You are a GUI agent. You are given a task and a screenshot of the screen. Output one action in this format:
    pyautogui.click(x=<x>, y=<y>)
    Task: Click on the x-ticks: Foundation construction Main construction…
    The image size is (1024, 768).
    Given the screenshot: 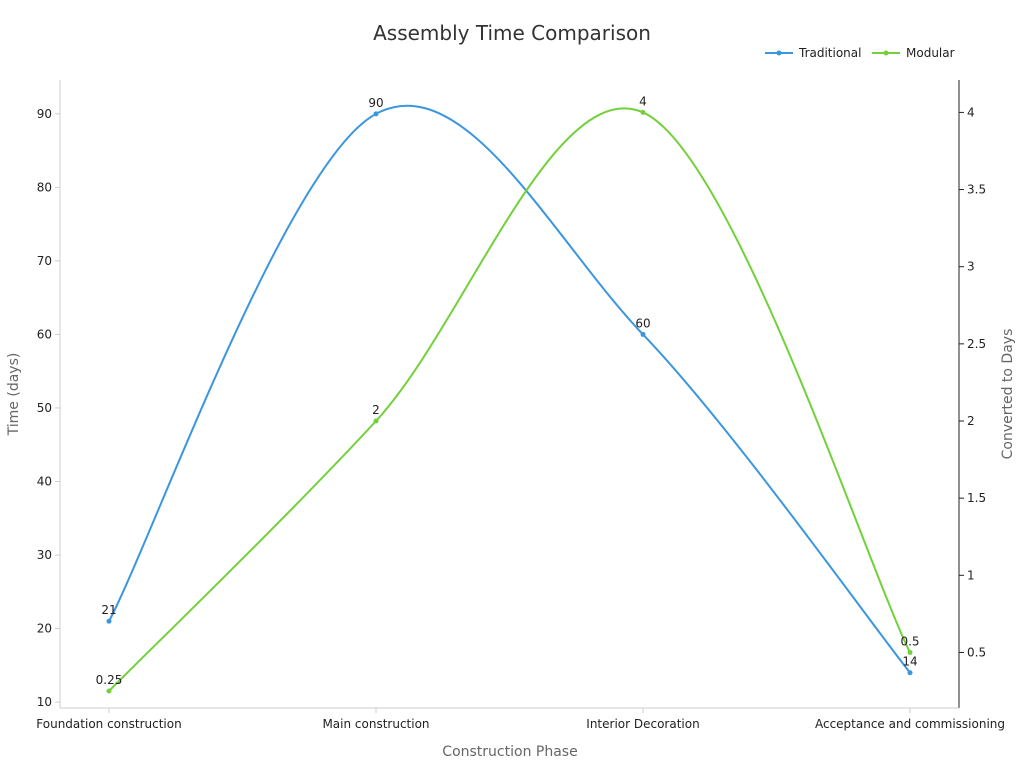 What is the action you would take?
    pyautogui.click(x=520, y=719)
    